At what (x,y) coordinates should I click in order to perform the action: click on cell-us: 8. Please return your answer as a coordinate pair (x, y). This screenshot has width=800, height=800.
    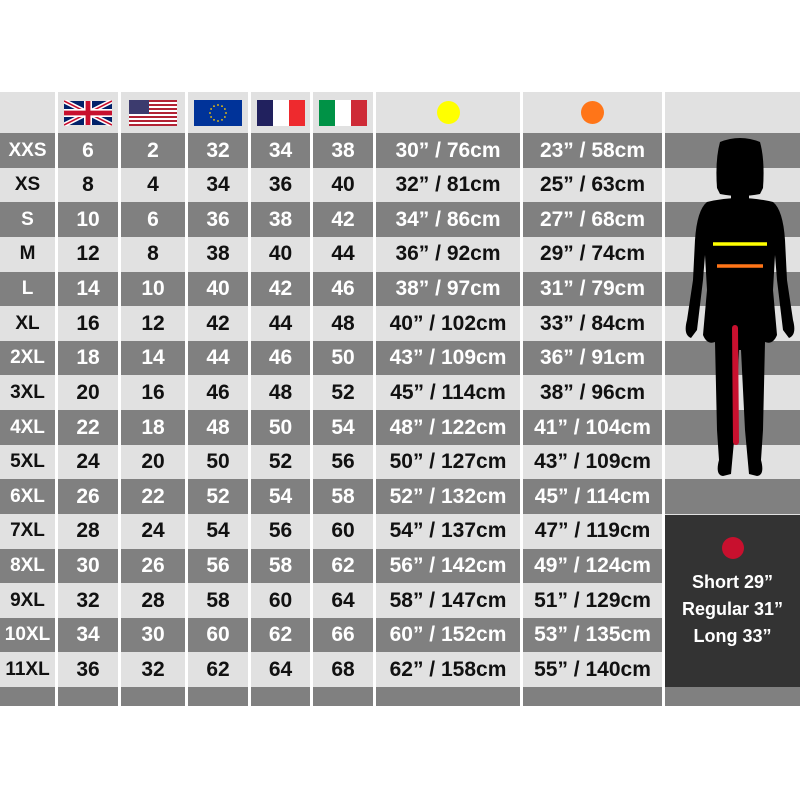
    Looking at the image, I should click on (153, 254).